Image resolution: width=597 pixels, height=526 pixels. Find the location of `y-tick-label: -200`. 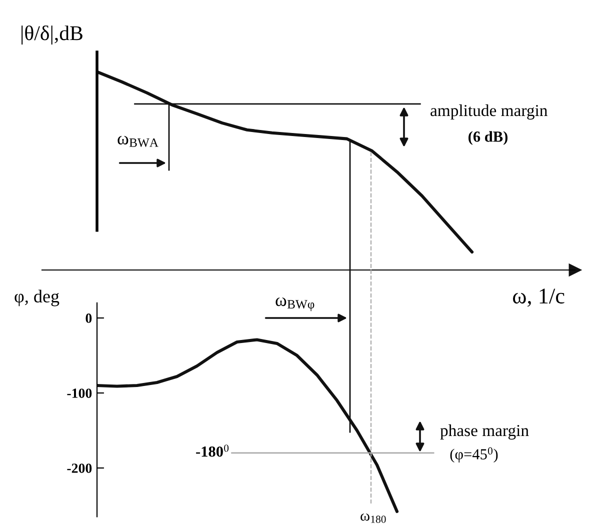

y-tick-label: -200 is located at coordinates (79, 468).